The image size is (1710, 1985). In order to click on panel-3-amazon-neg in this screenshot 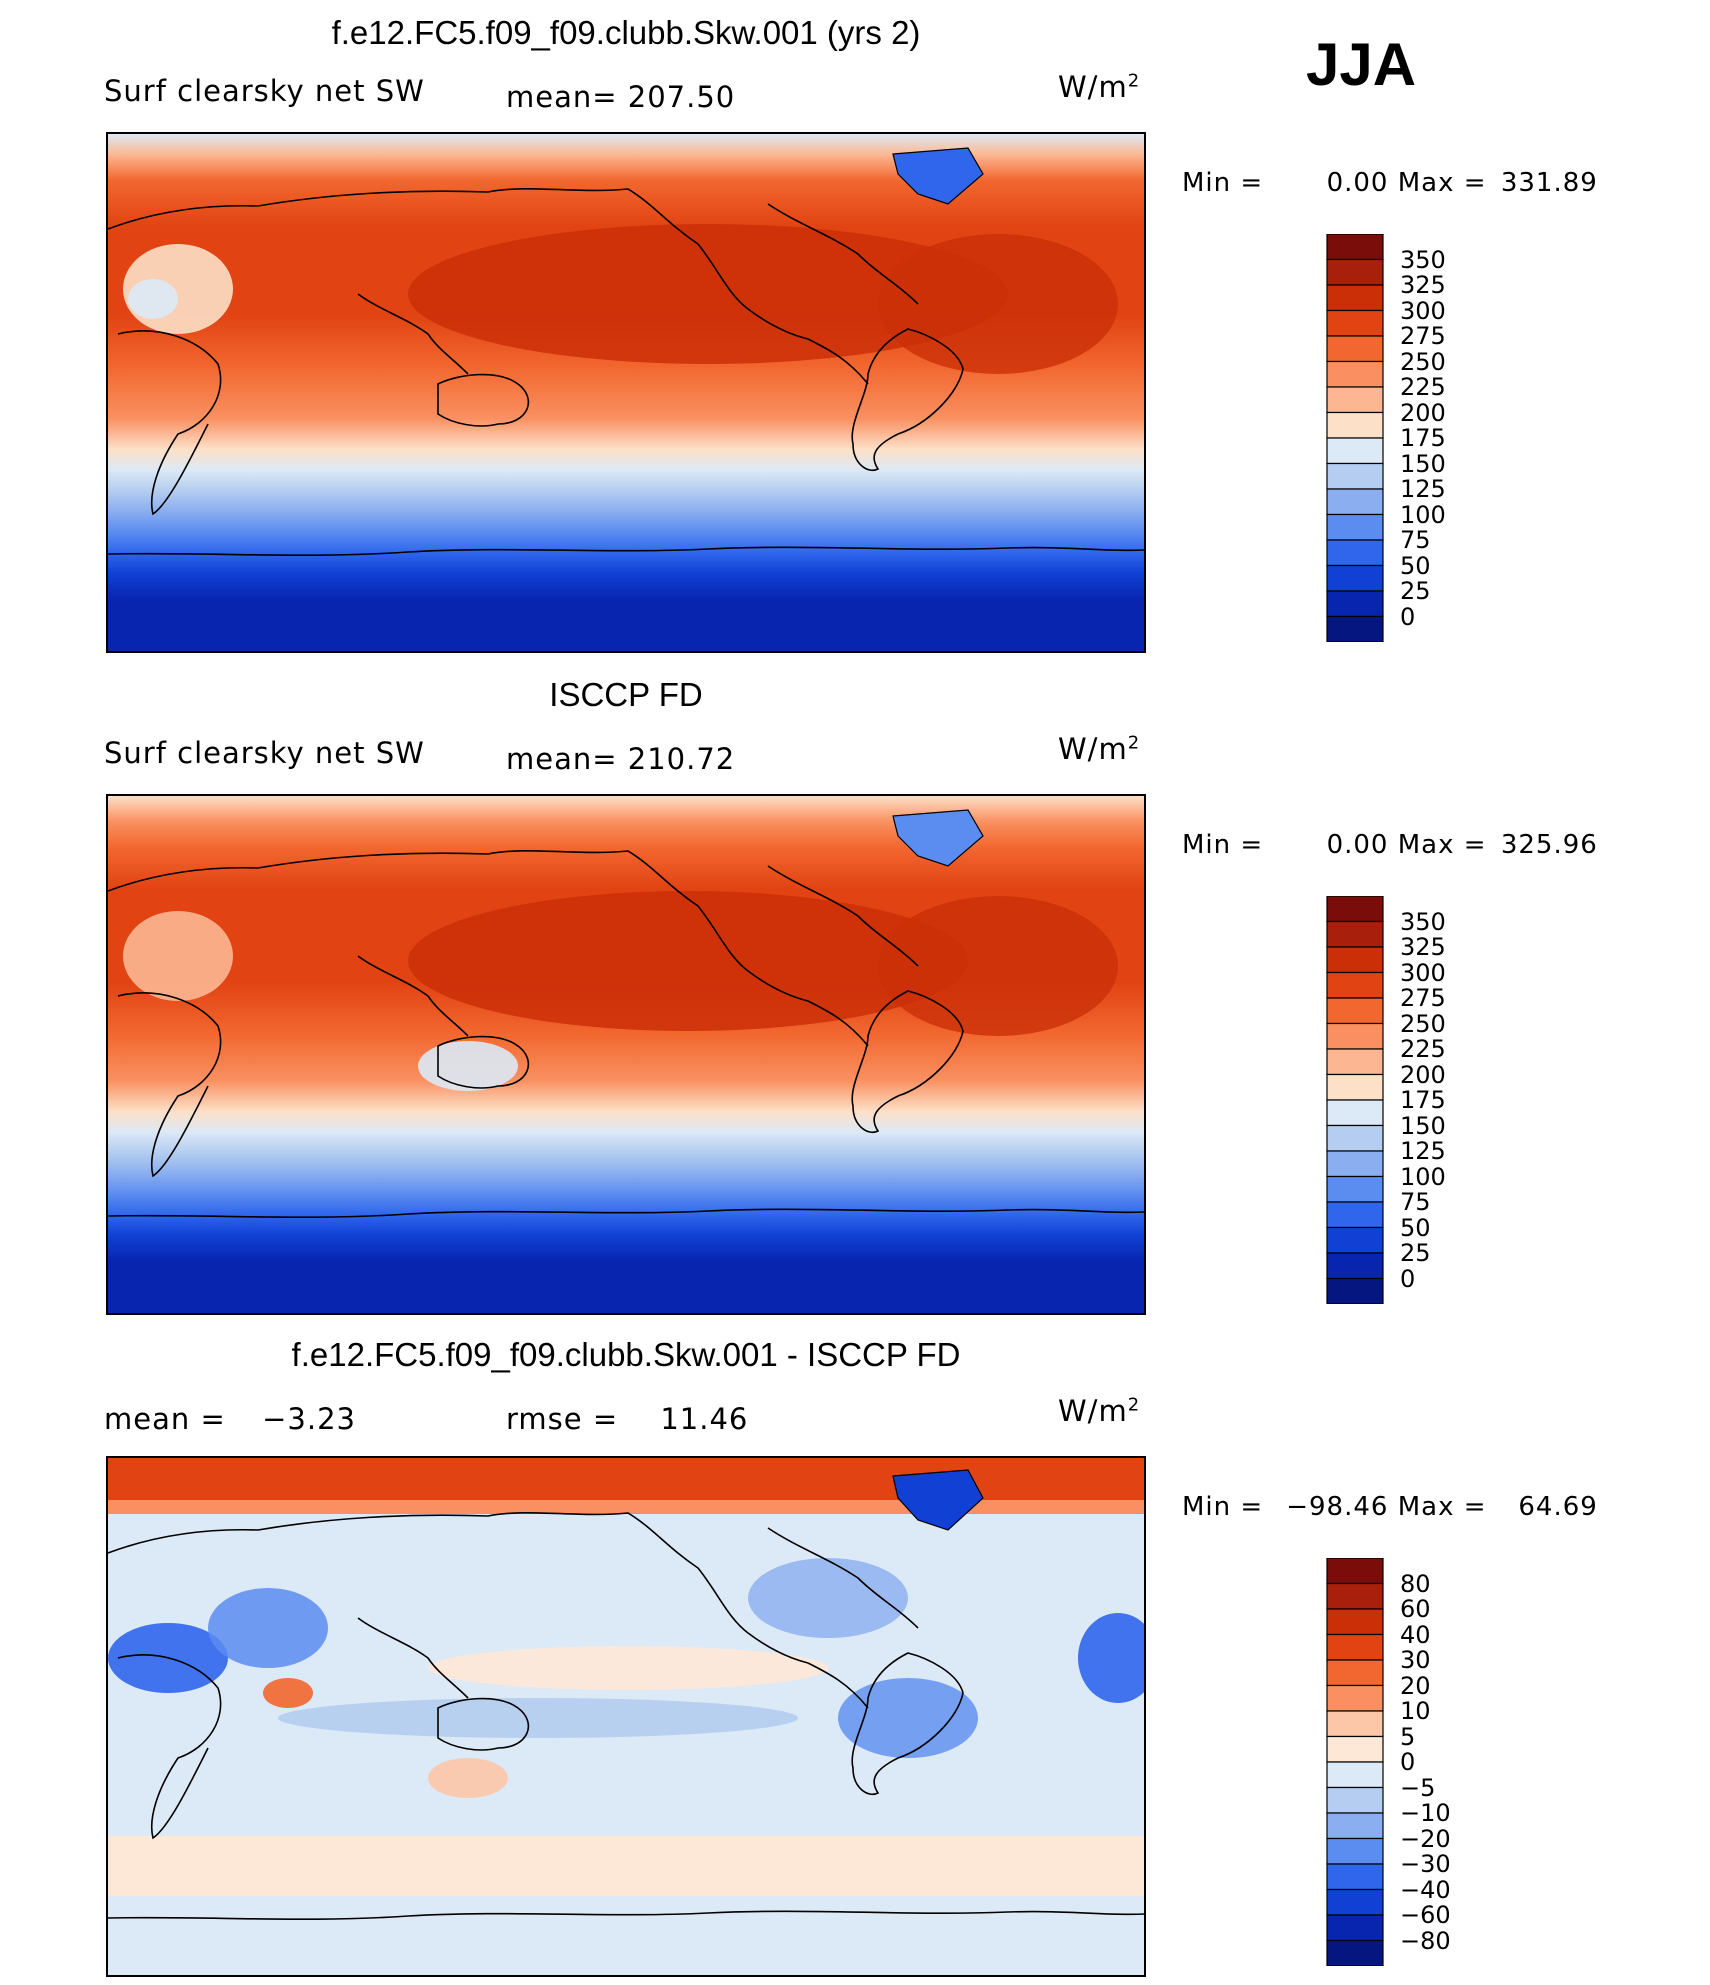, I will do `click(908, 1718)`.